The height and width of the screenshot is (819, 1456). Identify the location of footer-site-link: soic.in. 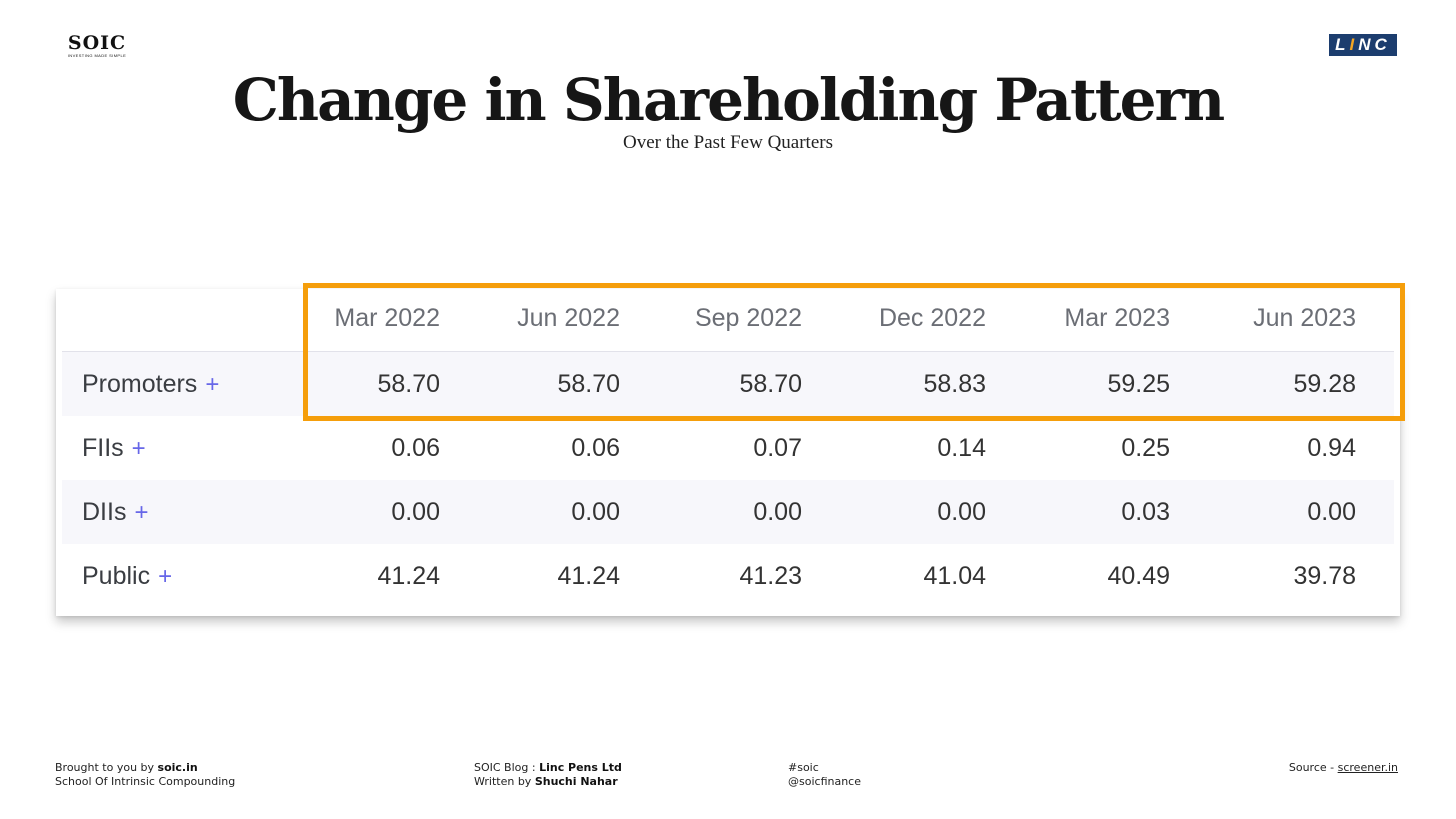
(177, 767).